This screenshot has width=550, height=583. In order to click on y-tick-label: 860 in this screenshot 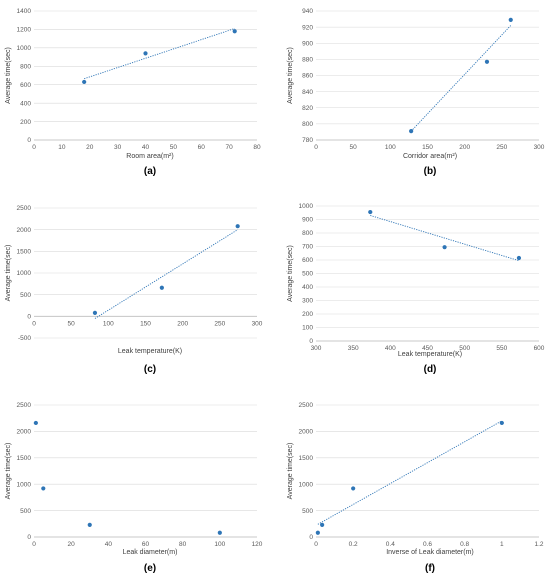, I will do `click(307, 76)`.